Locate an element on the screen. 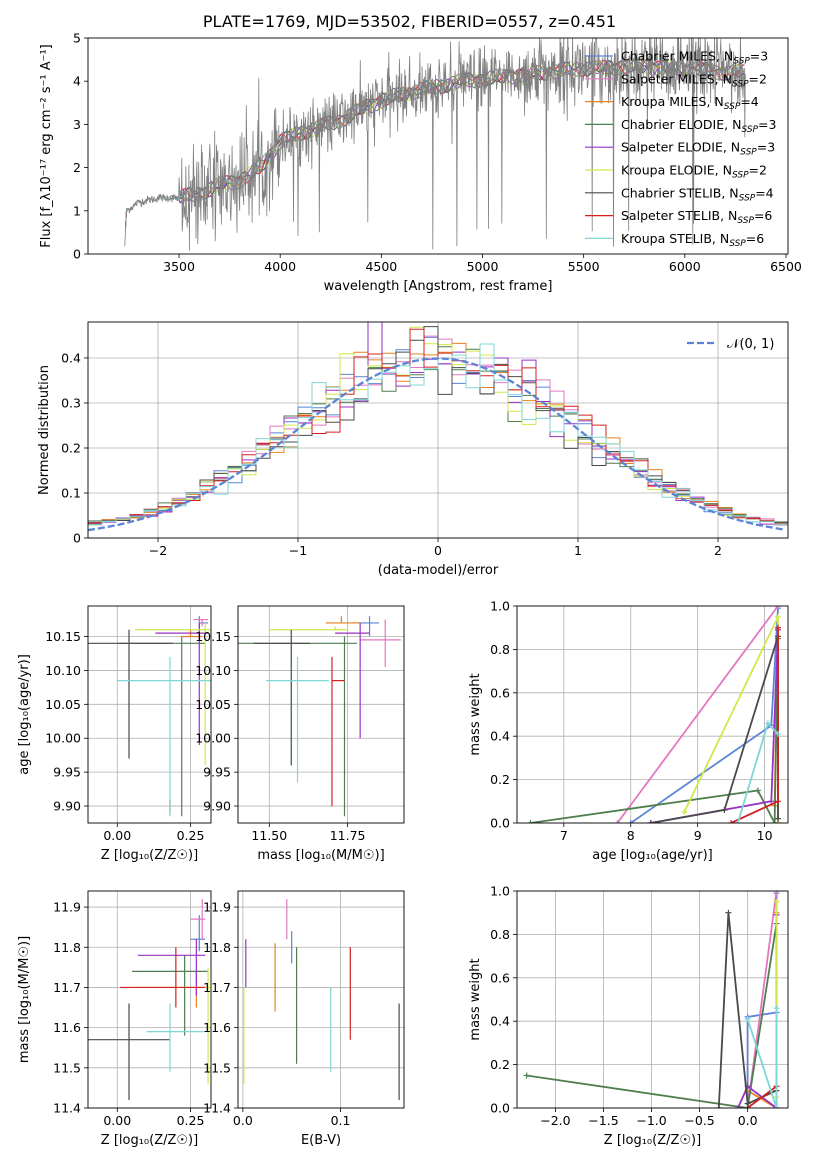 The width and height of the screenshot is (819, 1170). y-tick-label: 5 is located at coordinates (77, 38).